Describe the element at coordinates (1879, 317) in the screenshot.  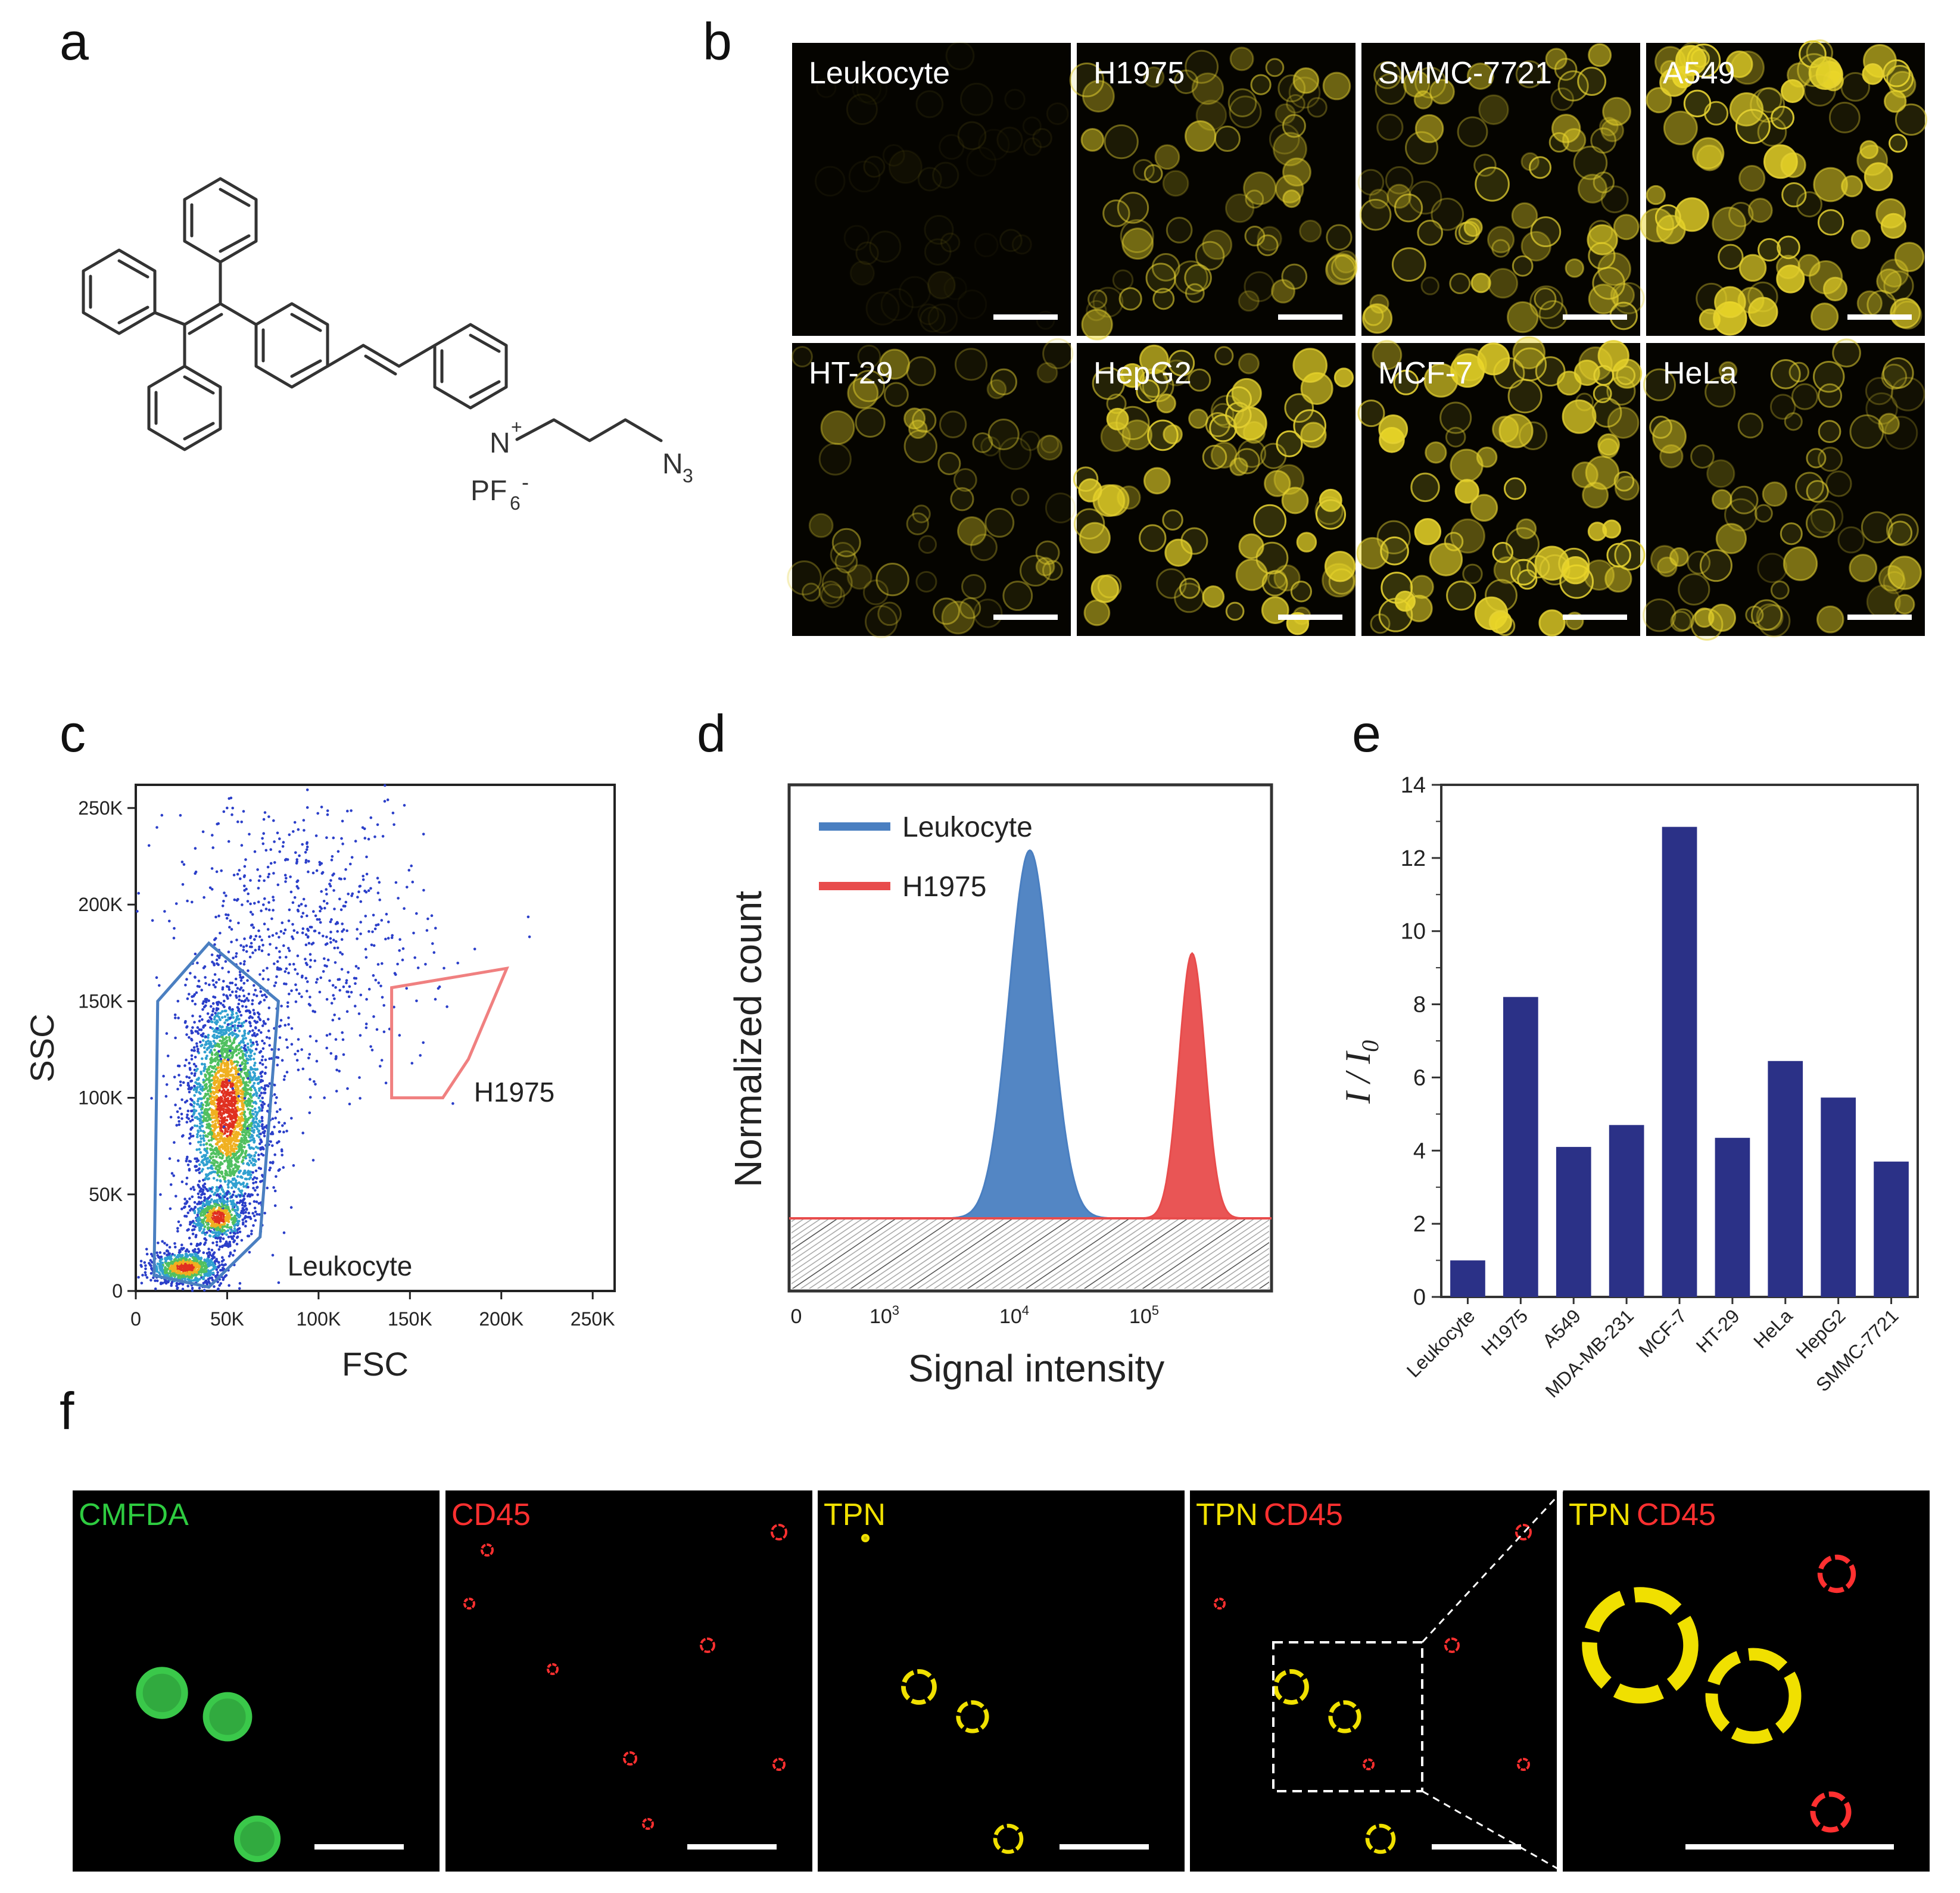
I see `scale-bar` at that location.